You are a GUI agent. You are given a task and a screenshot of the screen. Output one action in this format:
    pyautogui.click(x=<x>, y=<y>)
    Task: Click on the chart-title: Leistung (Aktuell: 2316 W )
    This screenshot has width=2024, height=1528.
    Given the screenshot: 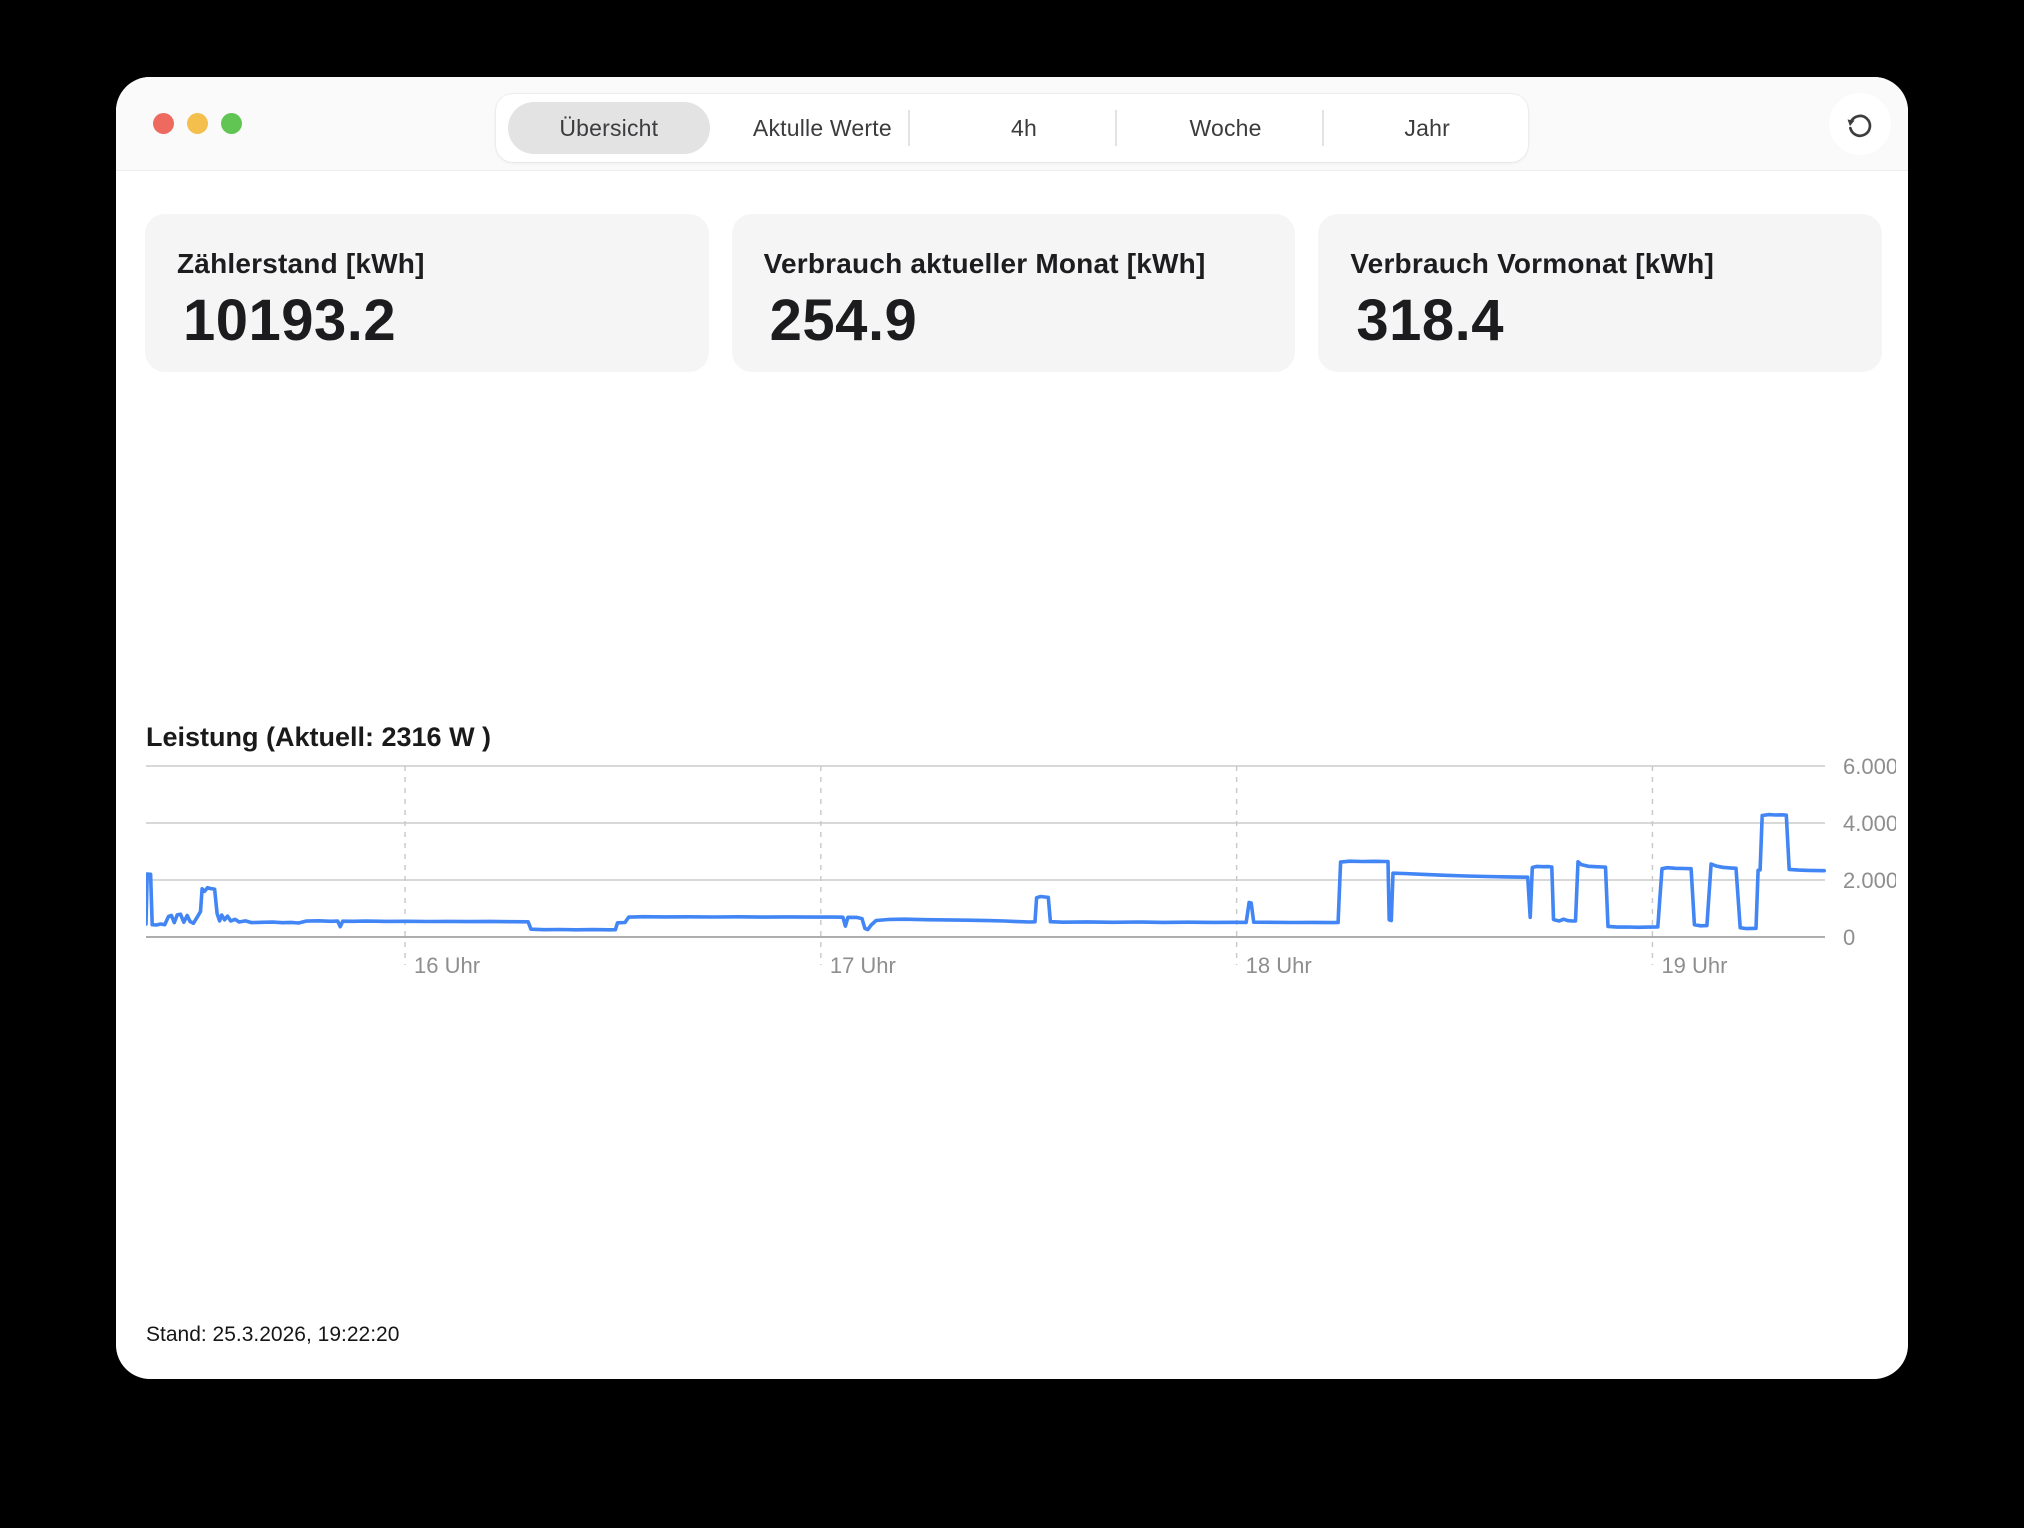 What is the action you would take?
    pyautogui.click(x=319, y=737)
    